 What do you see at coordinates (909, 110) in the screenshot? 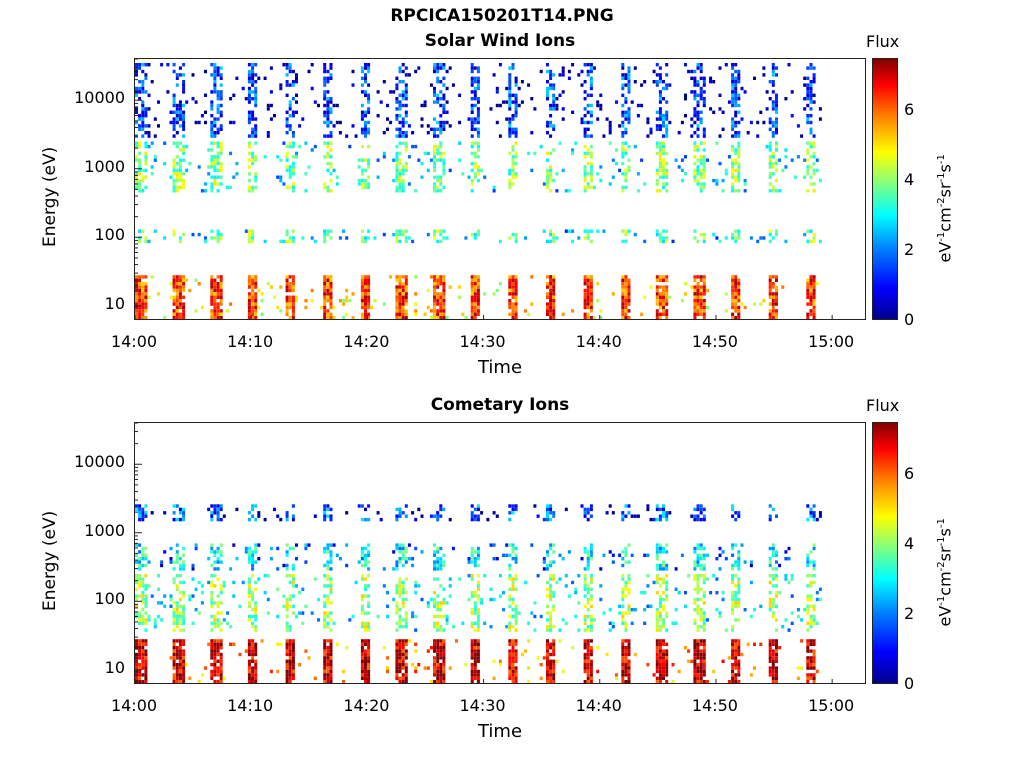
I see `colorbar-tick-label: 6` at bounding box center [909, 110].